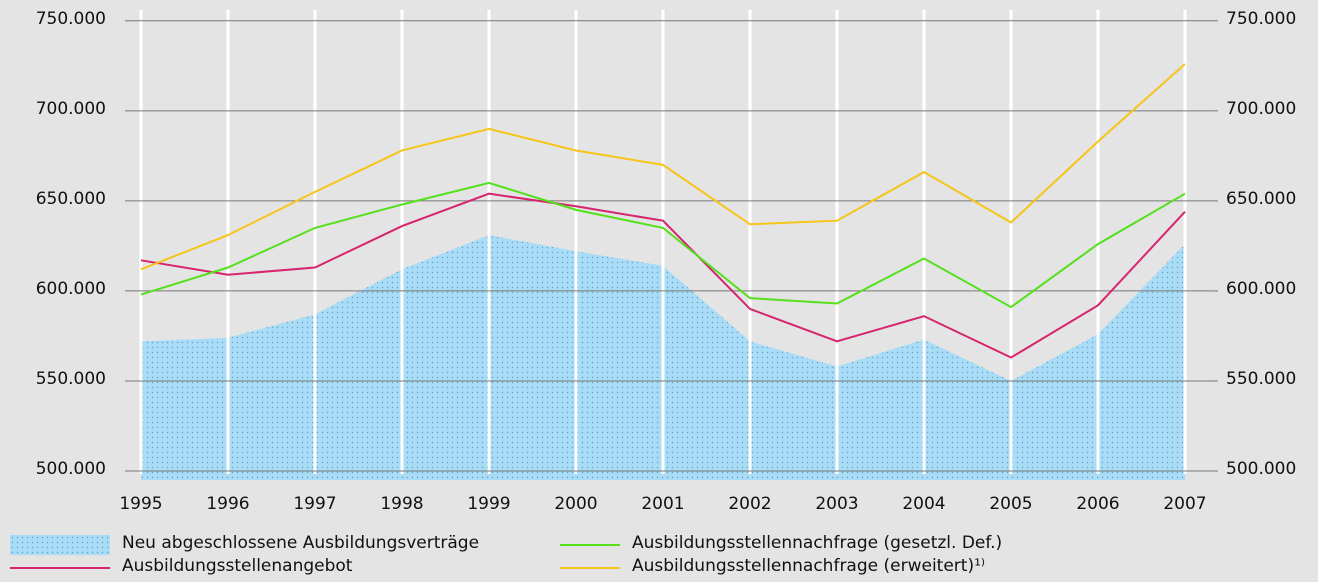 This screenshot has width=1318, height=582. I want to click on x-tick-label: 2001, so click(662, 504).